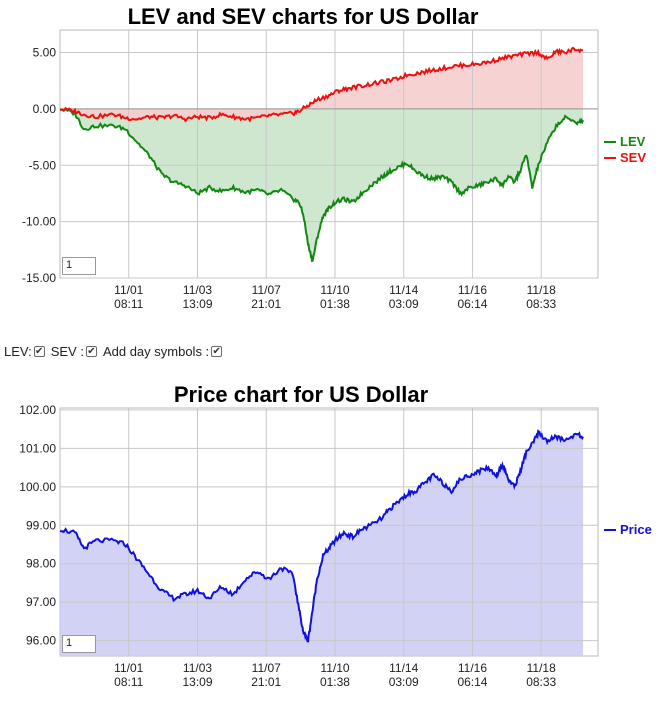  I want to click on y-tick-label: 99.00, so click(41, 525).